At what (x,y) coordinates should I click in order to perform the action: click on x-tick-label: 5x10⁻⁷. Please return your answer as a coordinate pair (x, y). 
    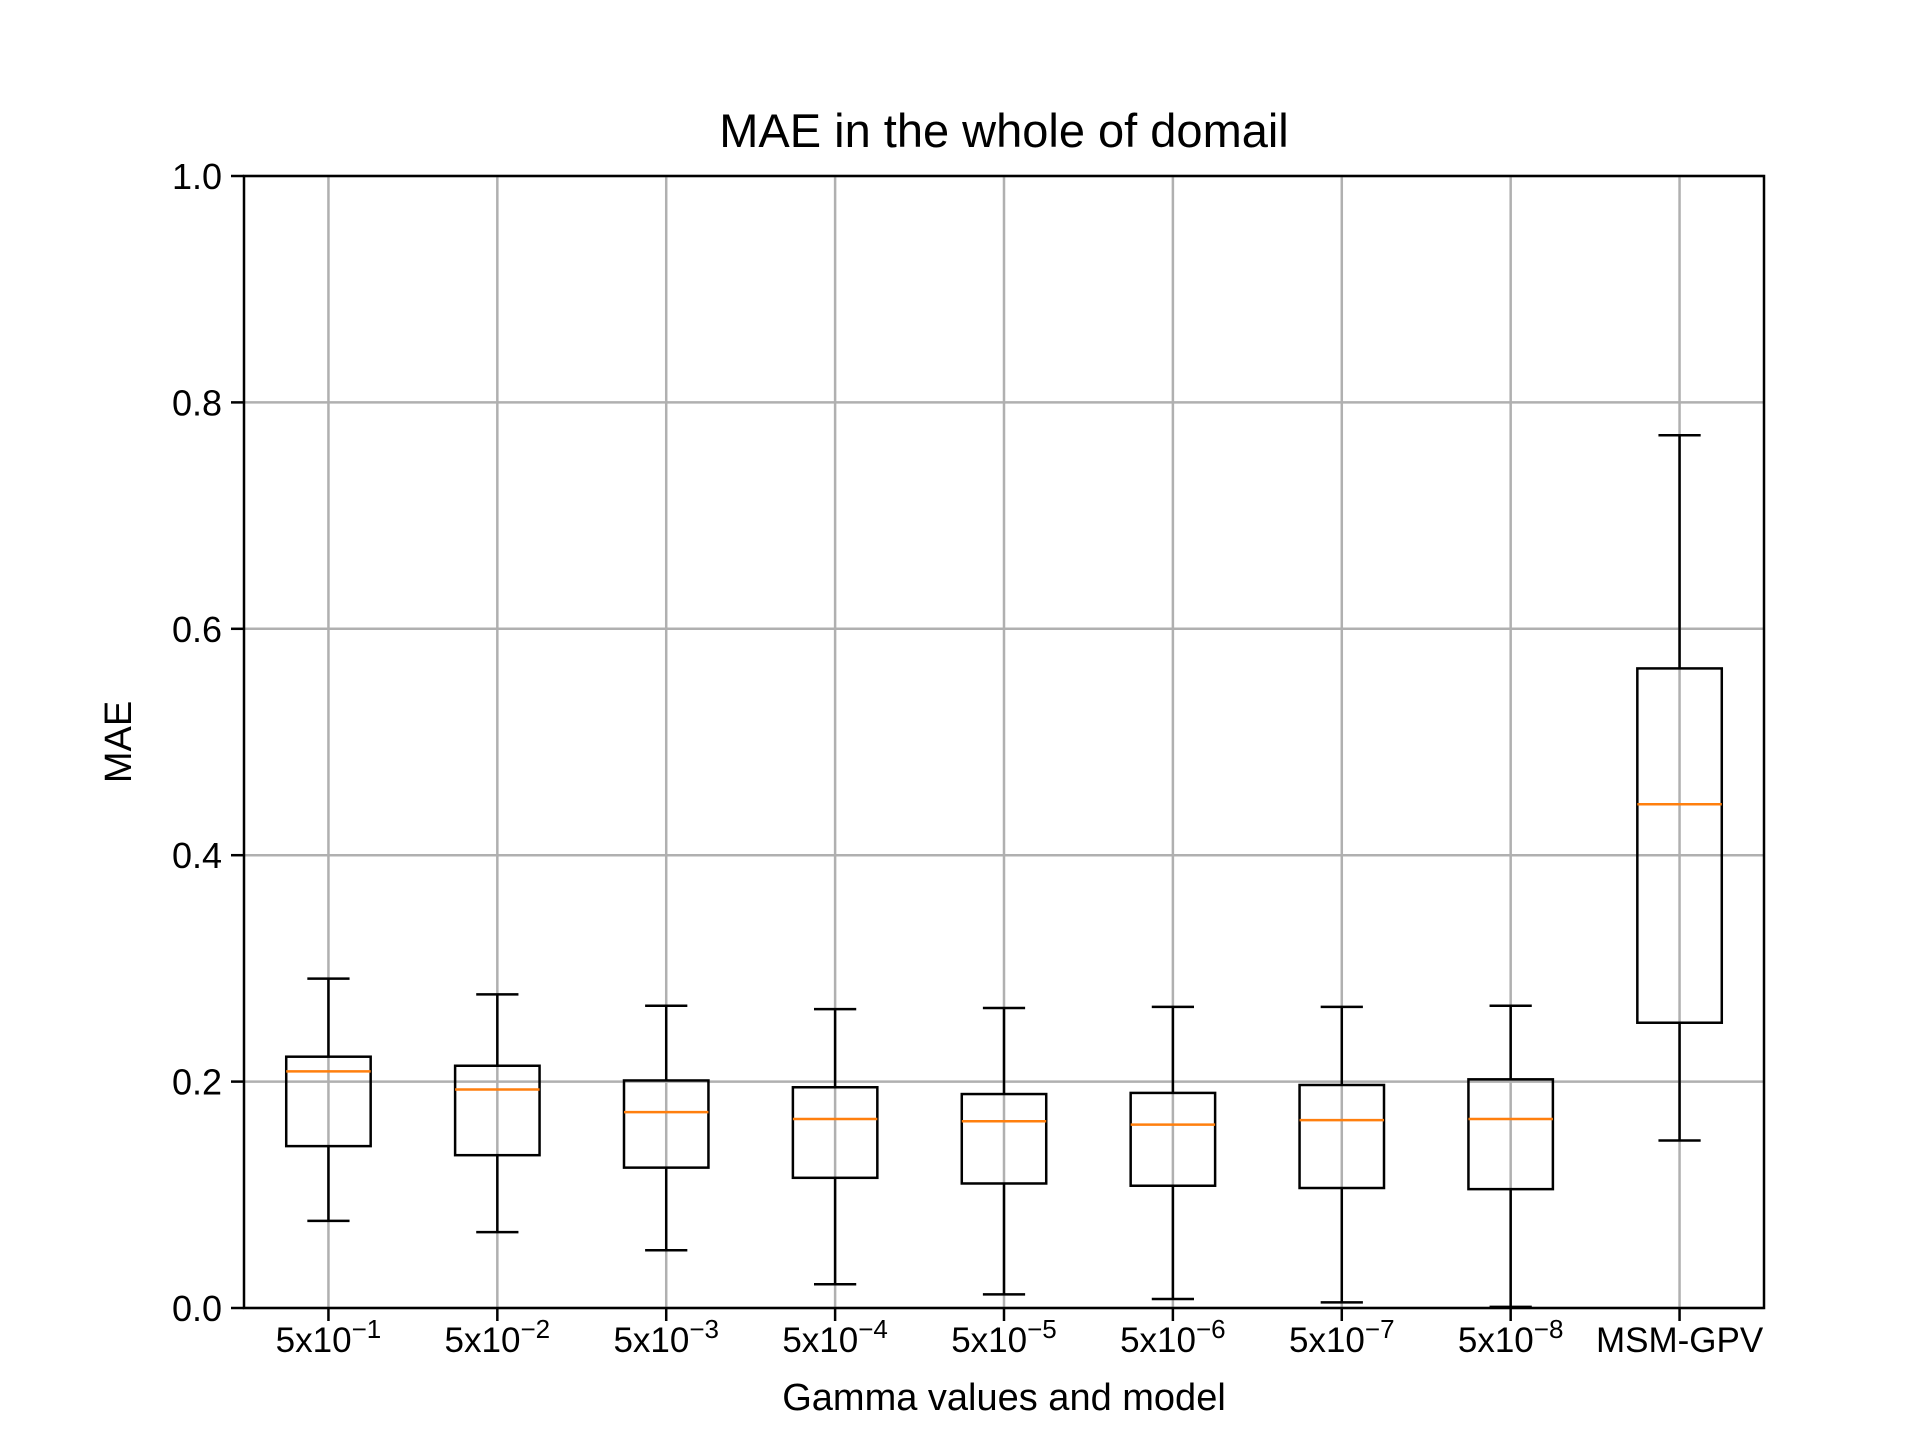
    Looking at the image, I should click on (1342, 1337).